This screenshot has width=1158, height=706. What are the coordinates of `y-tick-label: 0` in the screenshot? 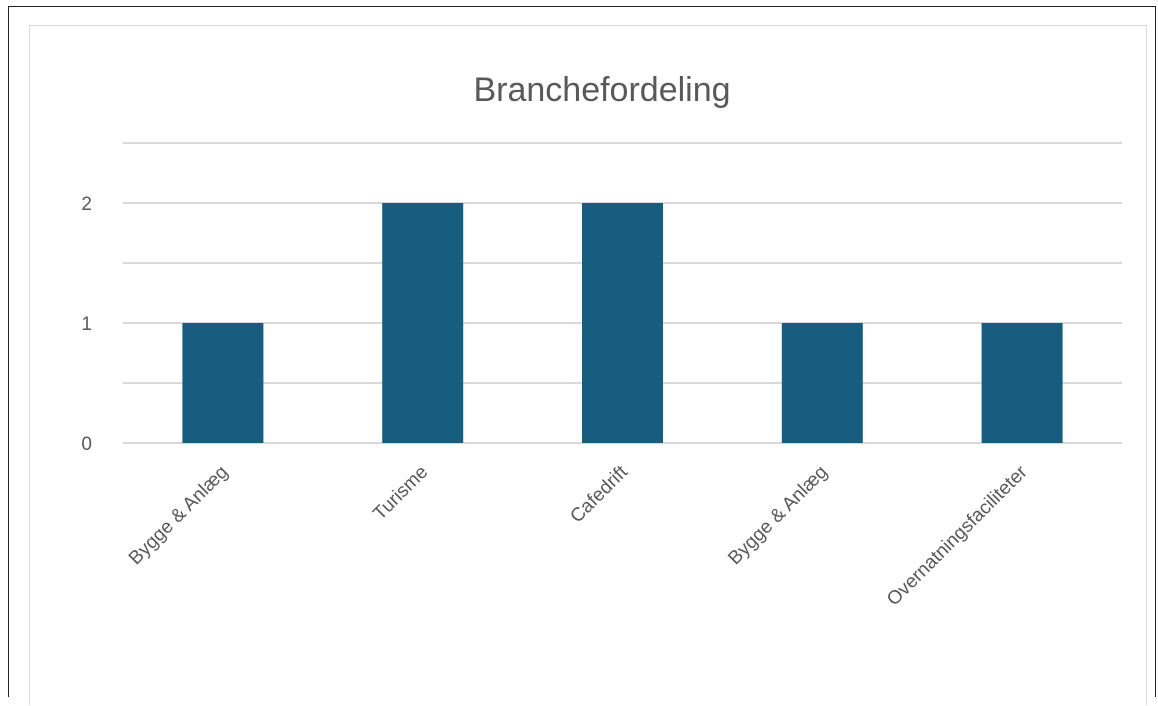 It's located at (86, 444).